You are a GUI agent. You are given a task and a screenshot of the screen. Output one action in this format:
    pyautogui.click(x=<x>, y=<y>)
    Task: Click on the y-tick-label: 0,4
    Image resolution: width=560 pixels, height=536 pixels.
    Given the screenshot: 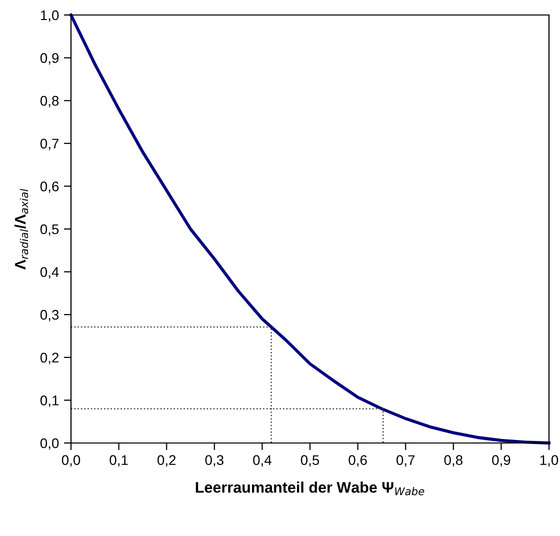 What is the action you would take?
    pyautogui.click(x=49, y=273)
    